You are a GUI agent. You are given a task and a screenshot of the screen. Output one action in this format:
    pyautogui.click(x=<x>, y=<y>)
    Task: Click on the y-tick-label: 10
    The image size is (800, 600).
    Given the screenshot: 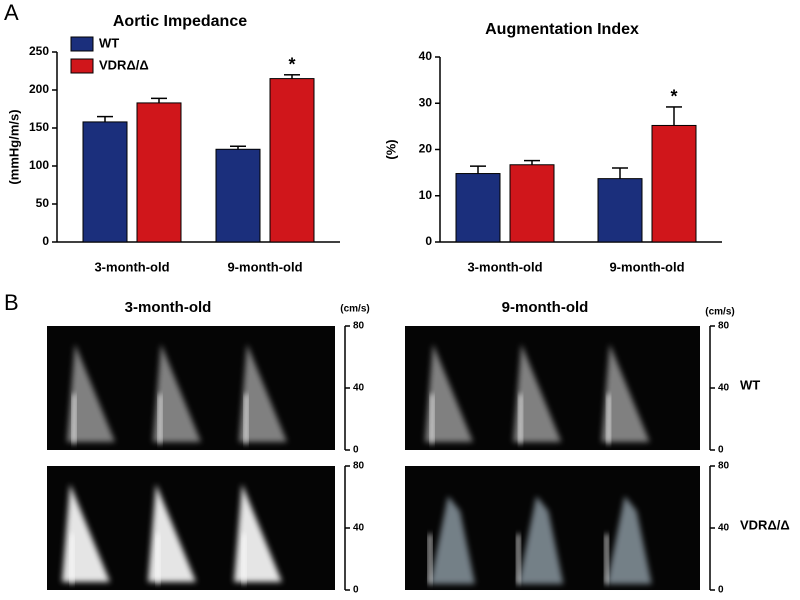 What is the action you would take?
    pyautogui.click(x=426, y=195)
    